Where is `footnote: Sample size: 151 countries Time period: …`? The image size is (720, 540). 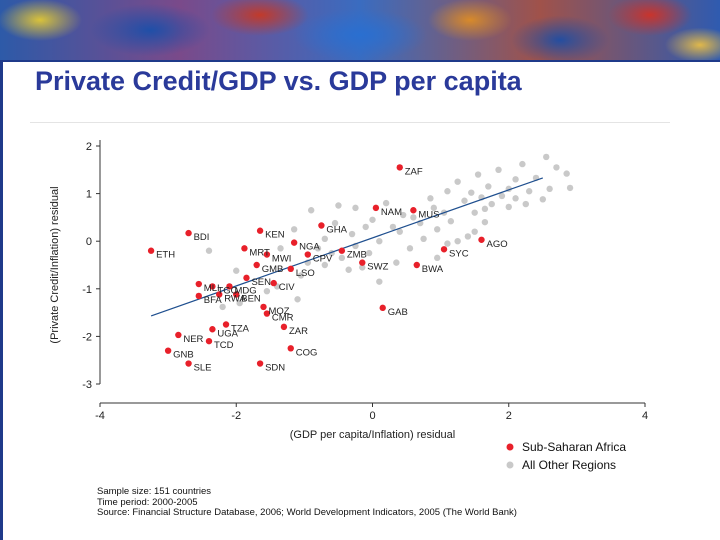 footnote: Sample size: 151 countries Time period: … is located at coordinates (307, 502).